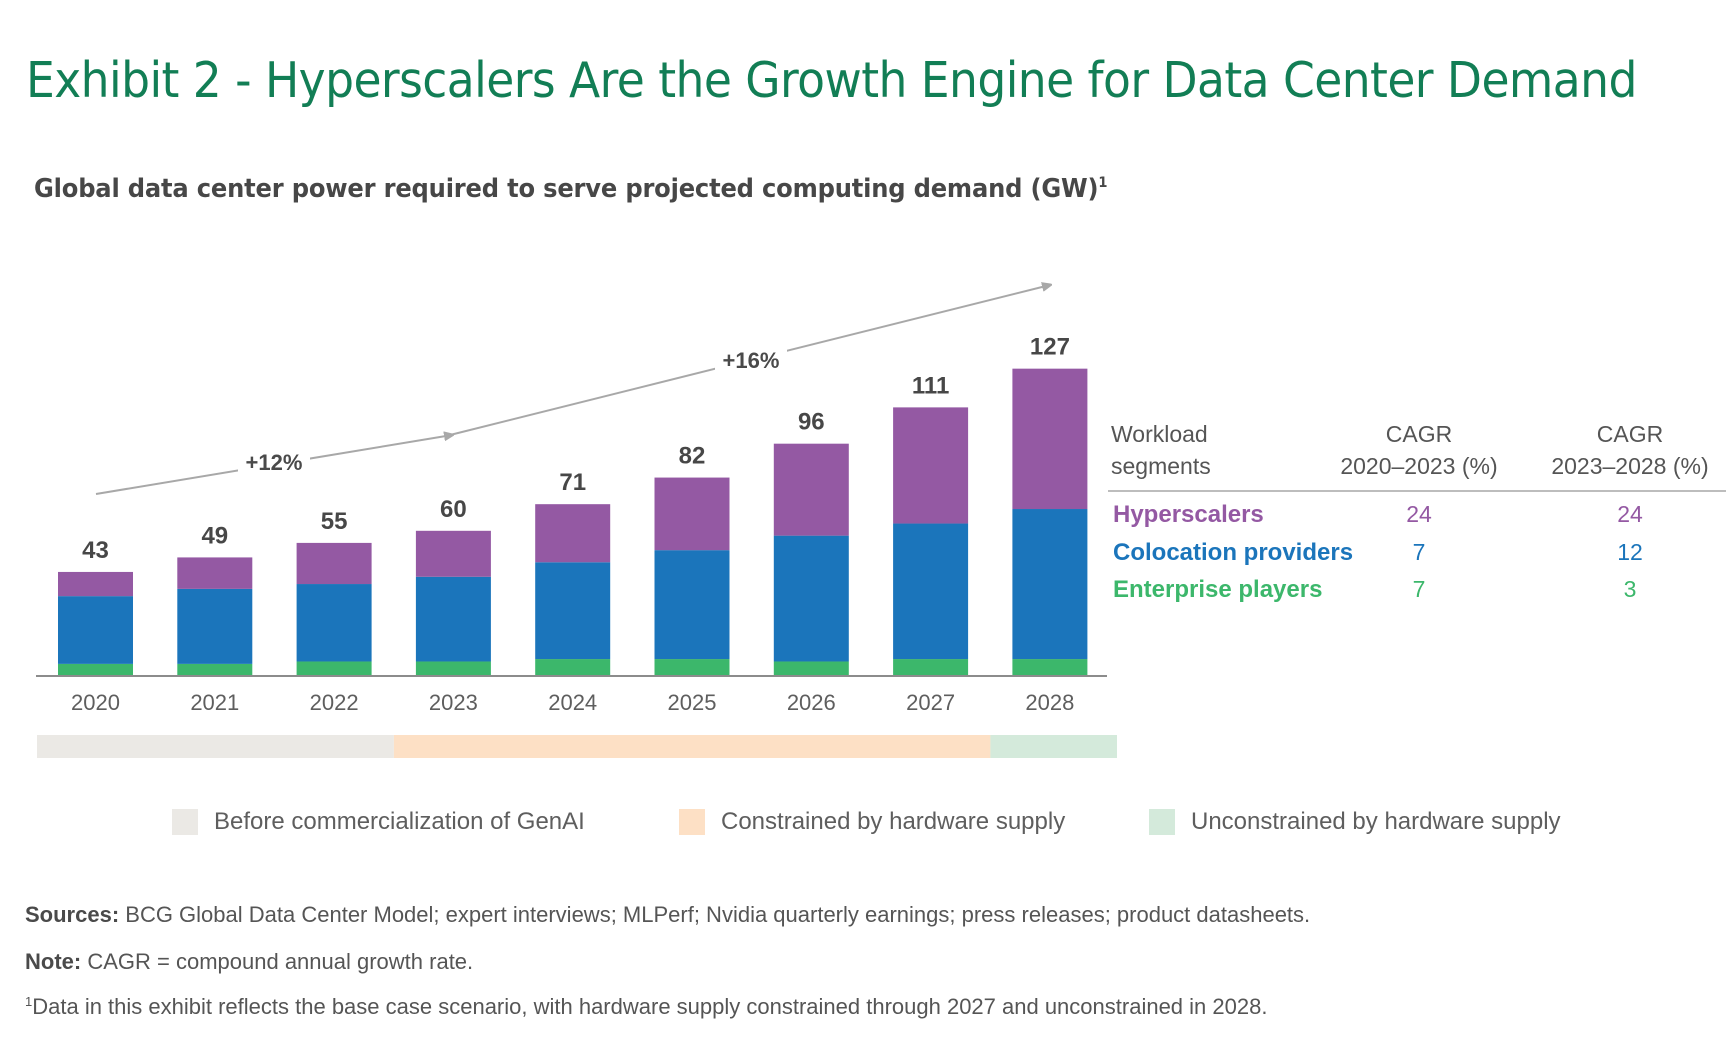  Describe the element at coordinates (573, 533) in the screenshot. I see `bar-segment-hyperscalers-2024` at that location.